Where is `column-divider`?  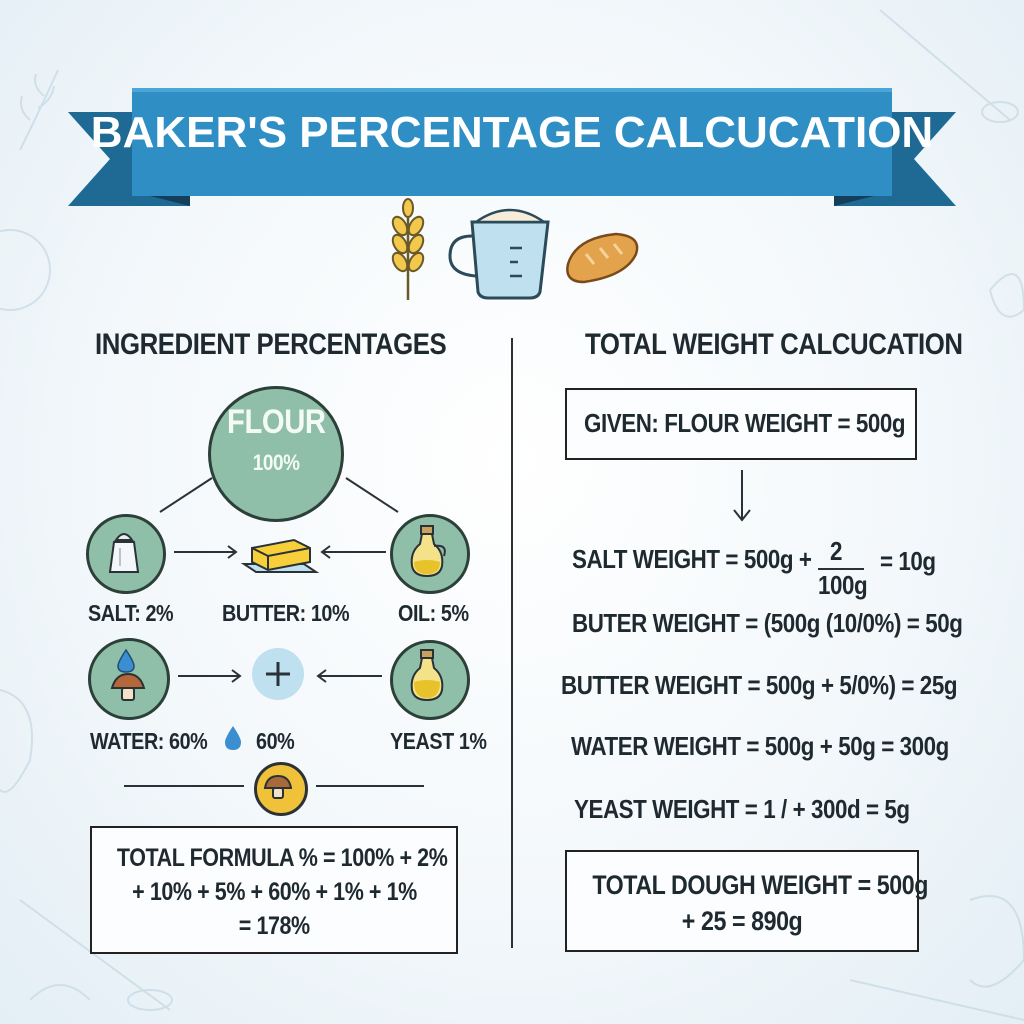 column-divider is located at coordinates (512, 643).